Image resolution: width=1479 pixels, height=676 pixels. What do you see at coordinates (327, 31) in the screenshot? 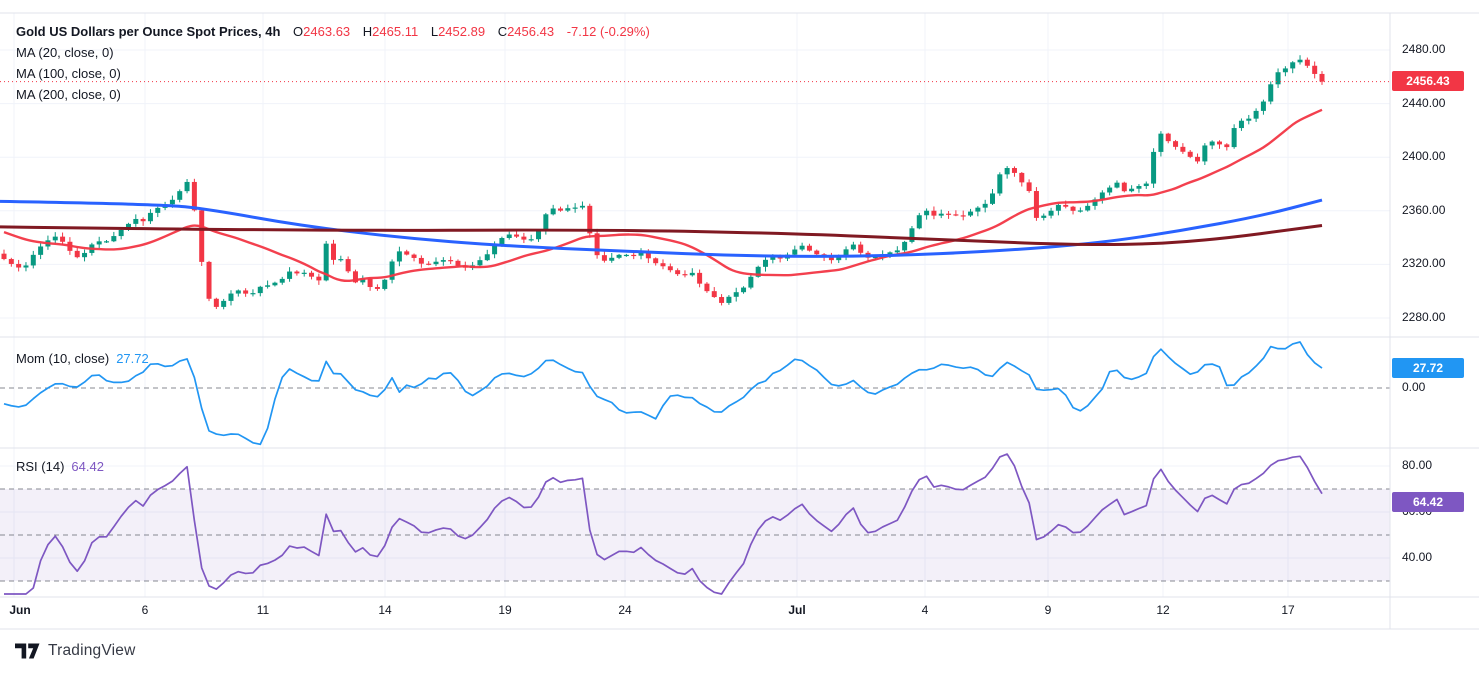
I see `ohlc-open-value: 2463.63` at bounding box center [327, 31].